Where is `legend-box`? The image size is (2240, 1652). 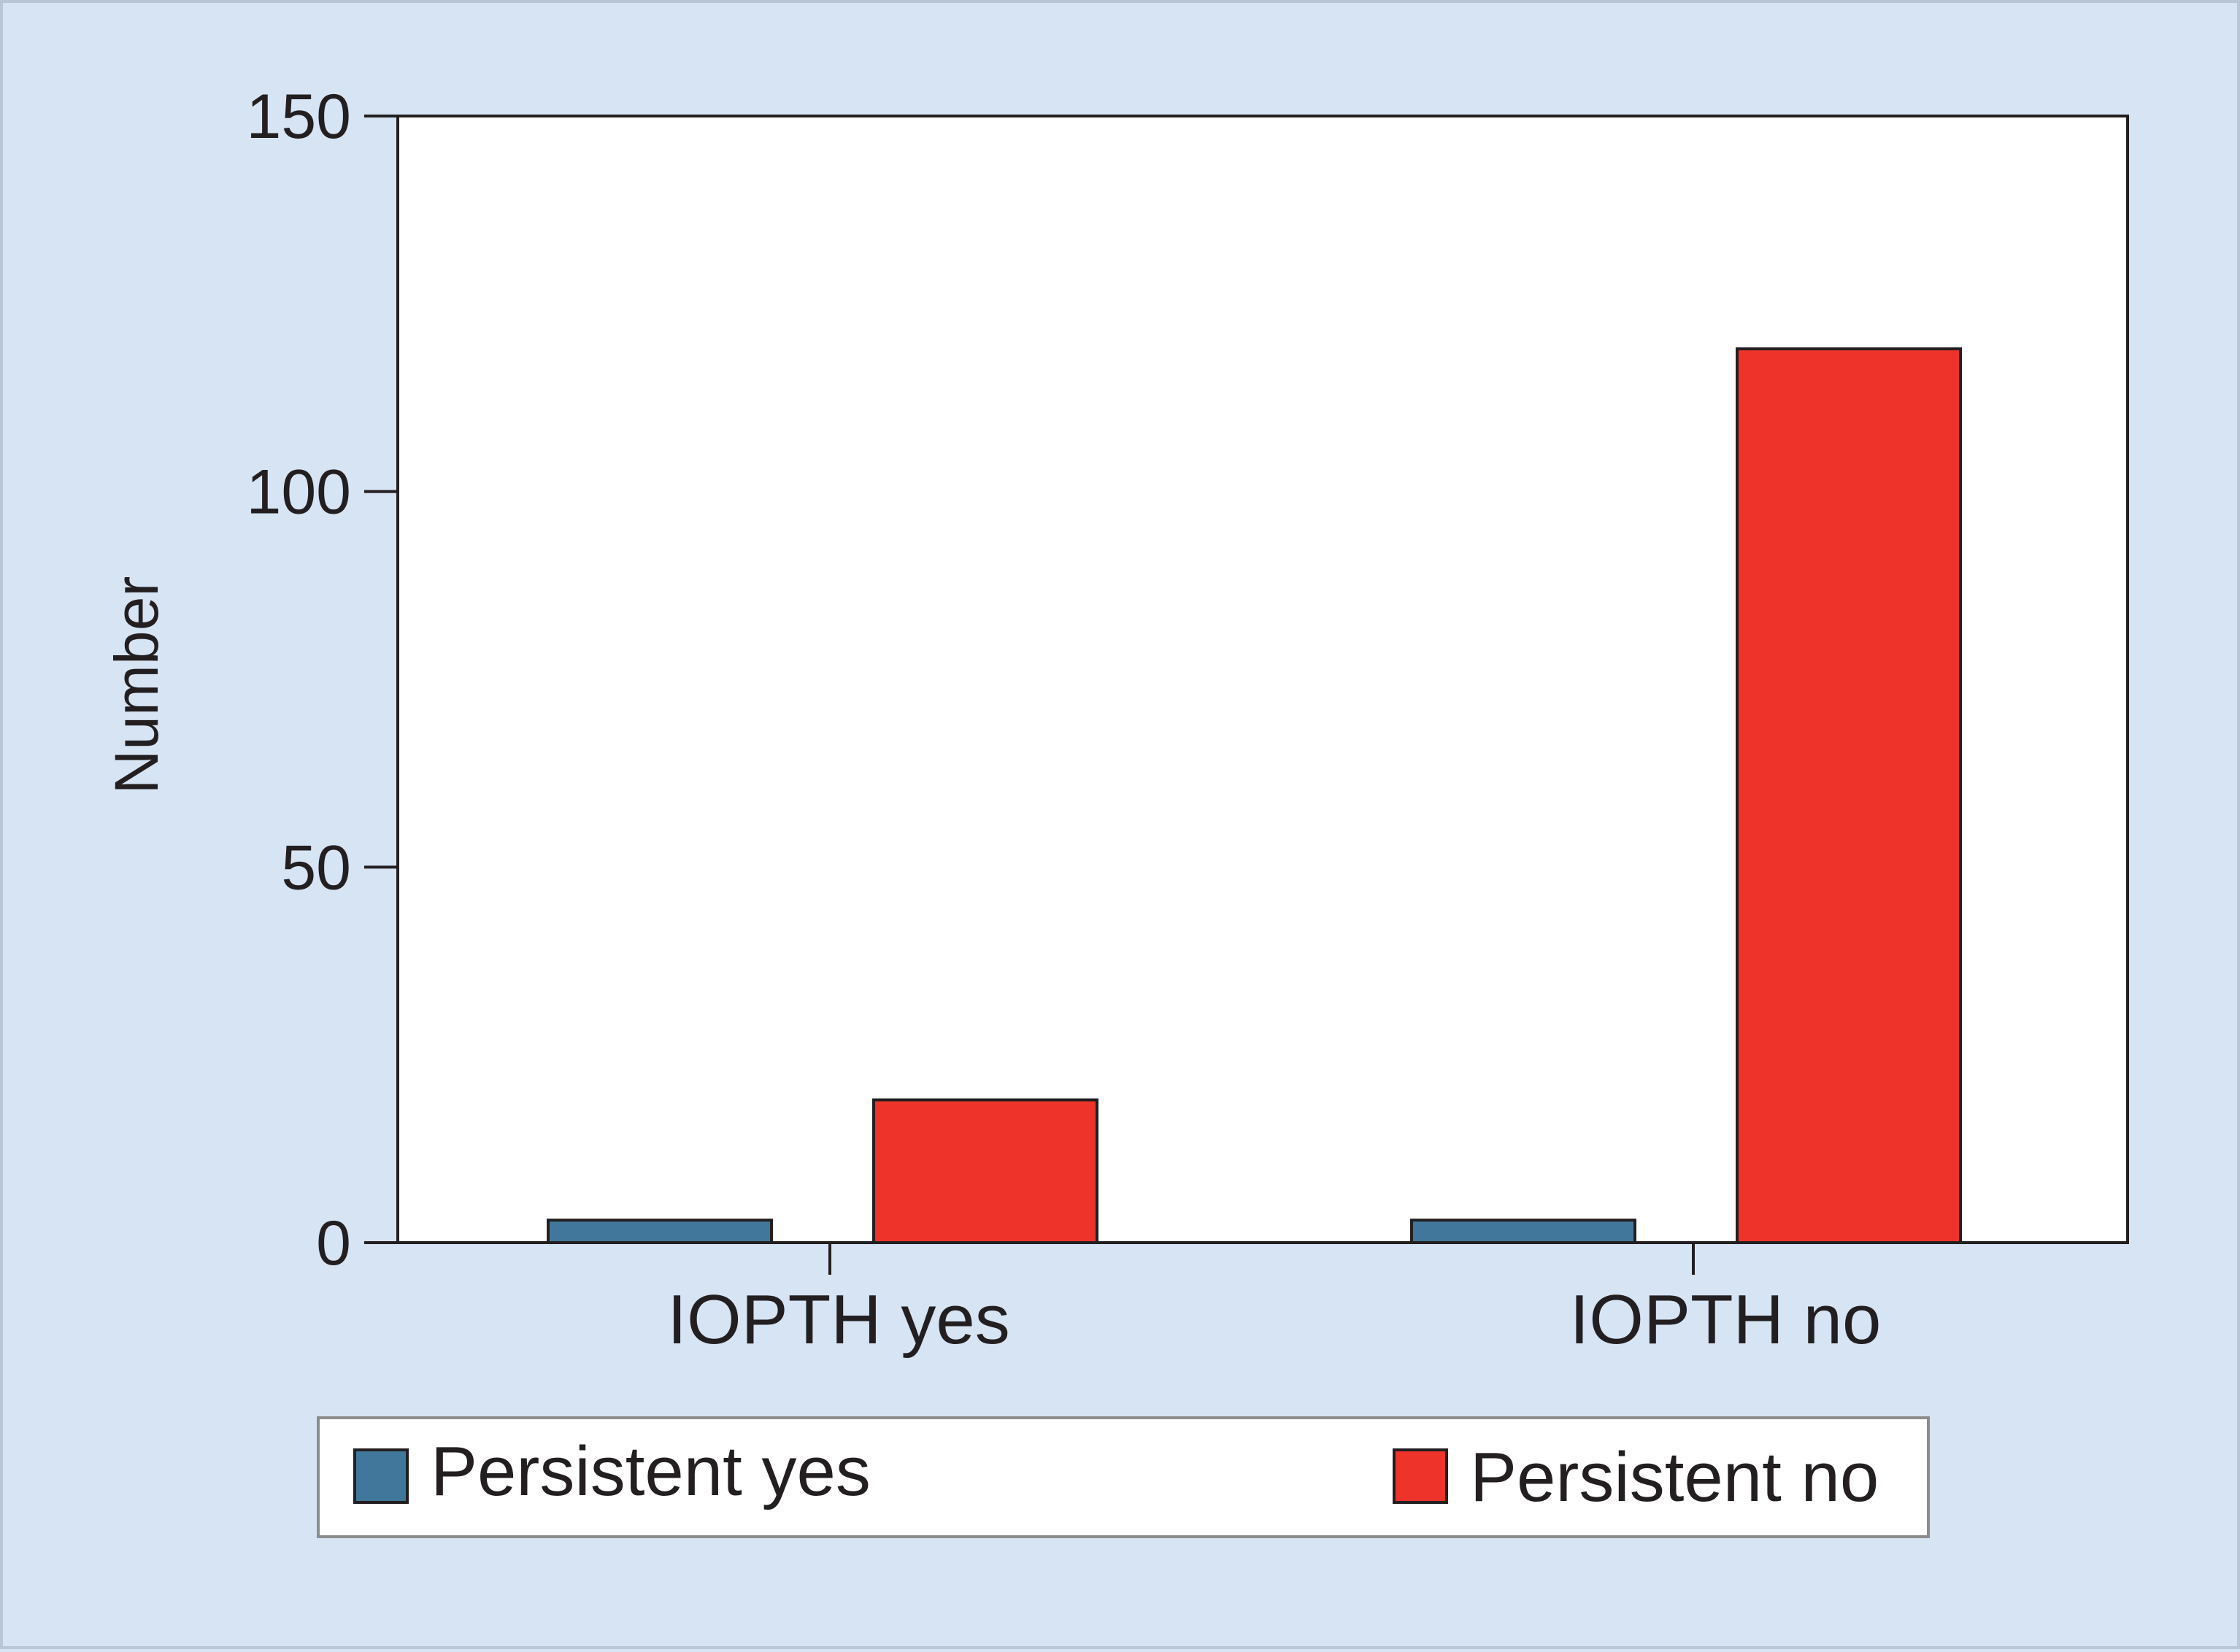
legend-box is located at coordinates (1123, 1477).